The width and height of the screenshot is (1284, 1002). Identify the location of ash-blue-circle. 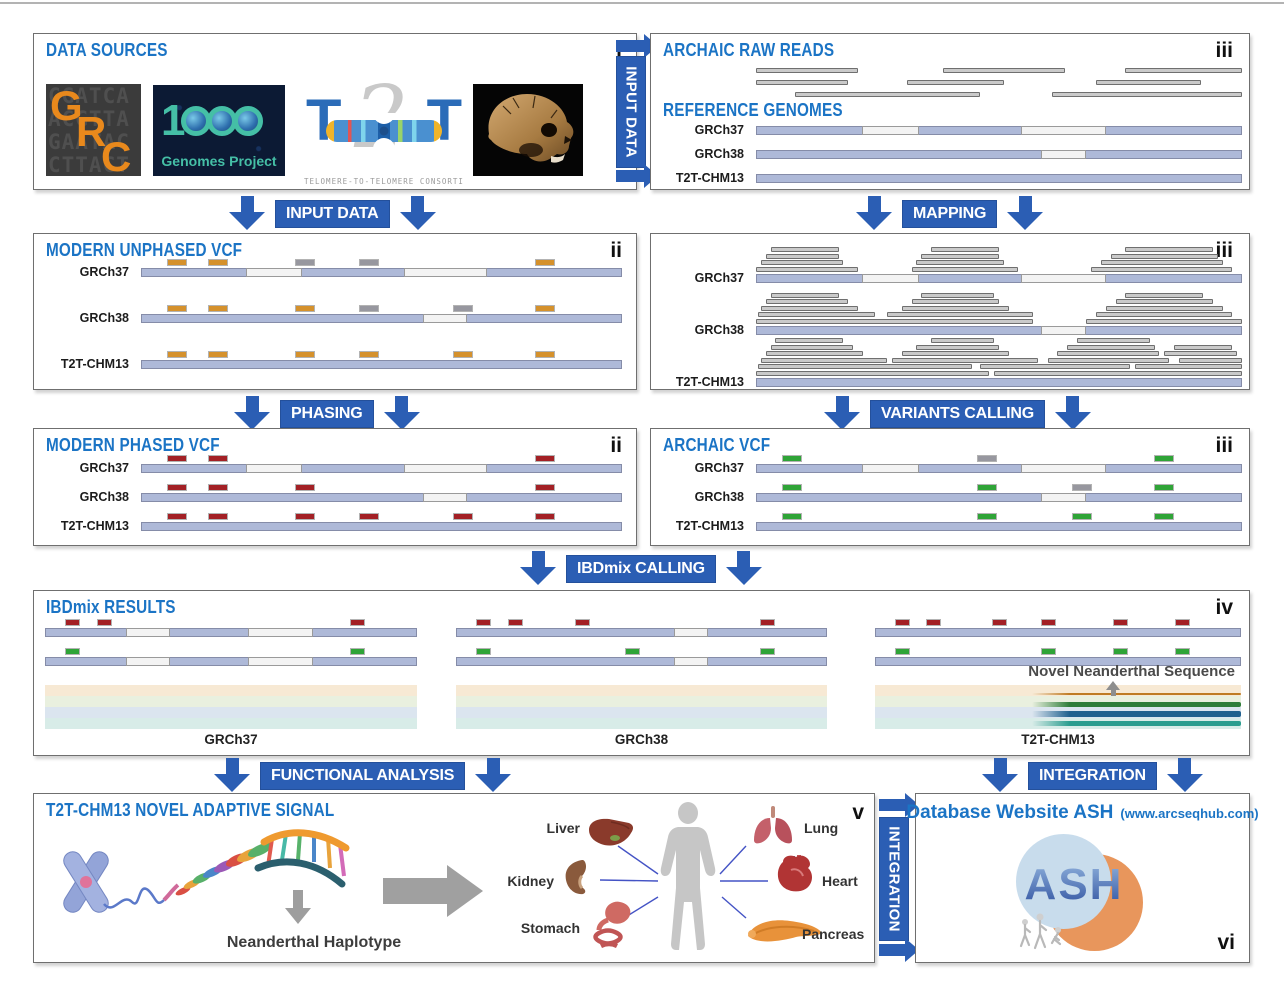
(1063, 881).